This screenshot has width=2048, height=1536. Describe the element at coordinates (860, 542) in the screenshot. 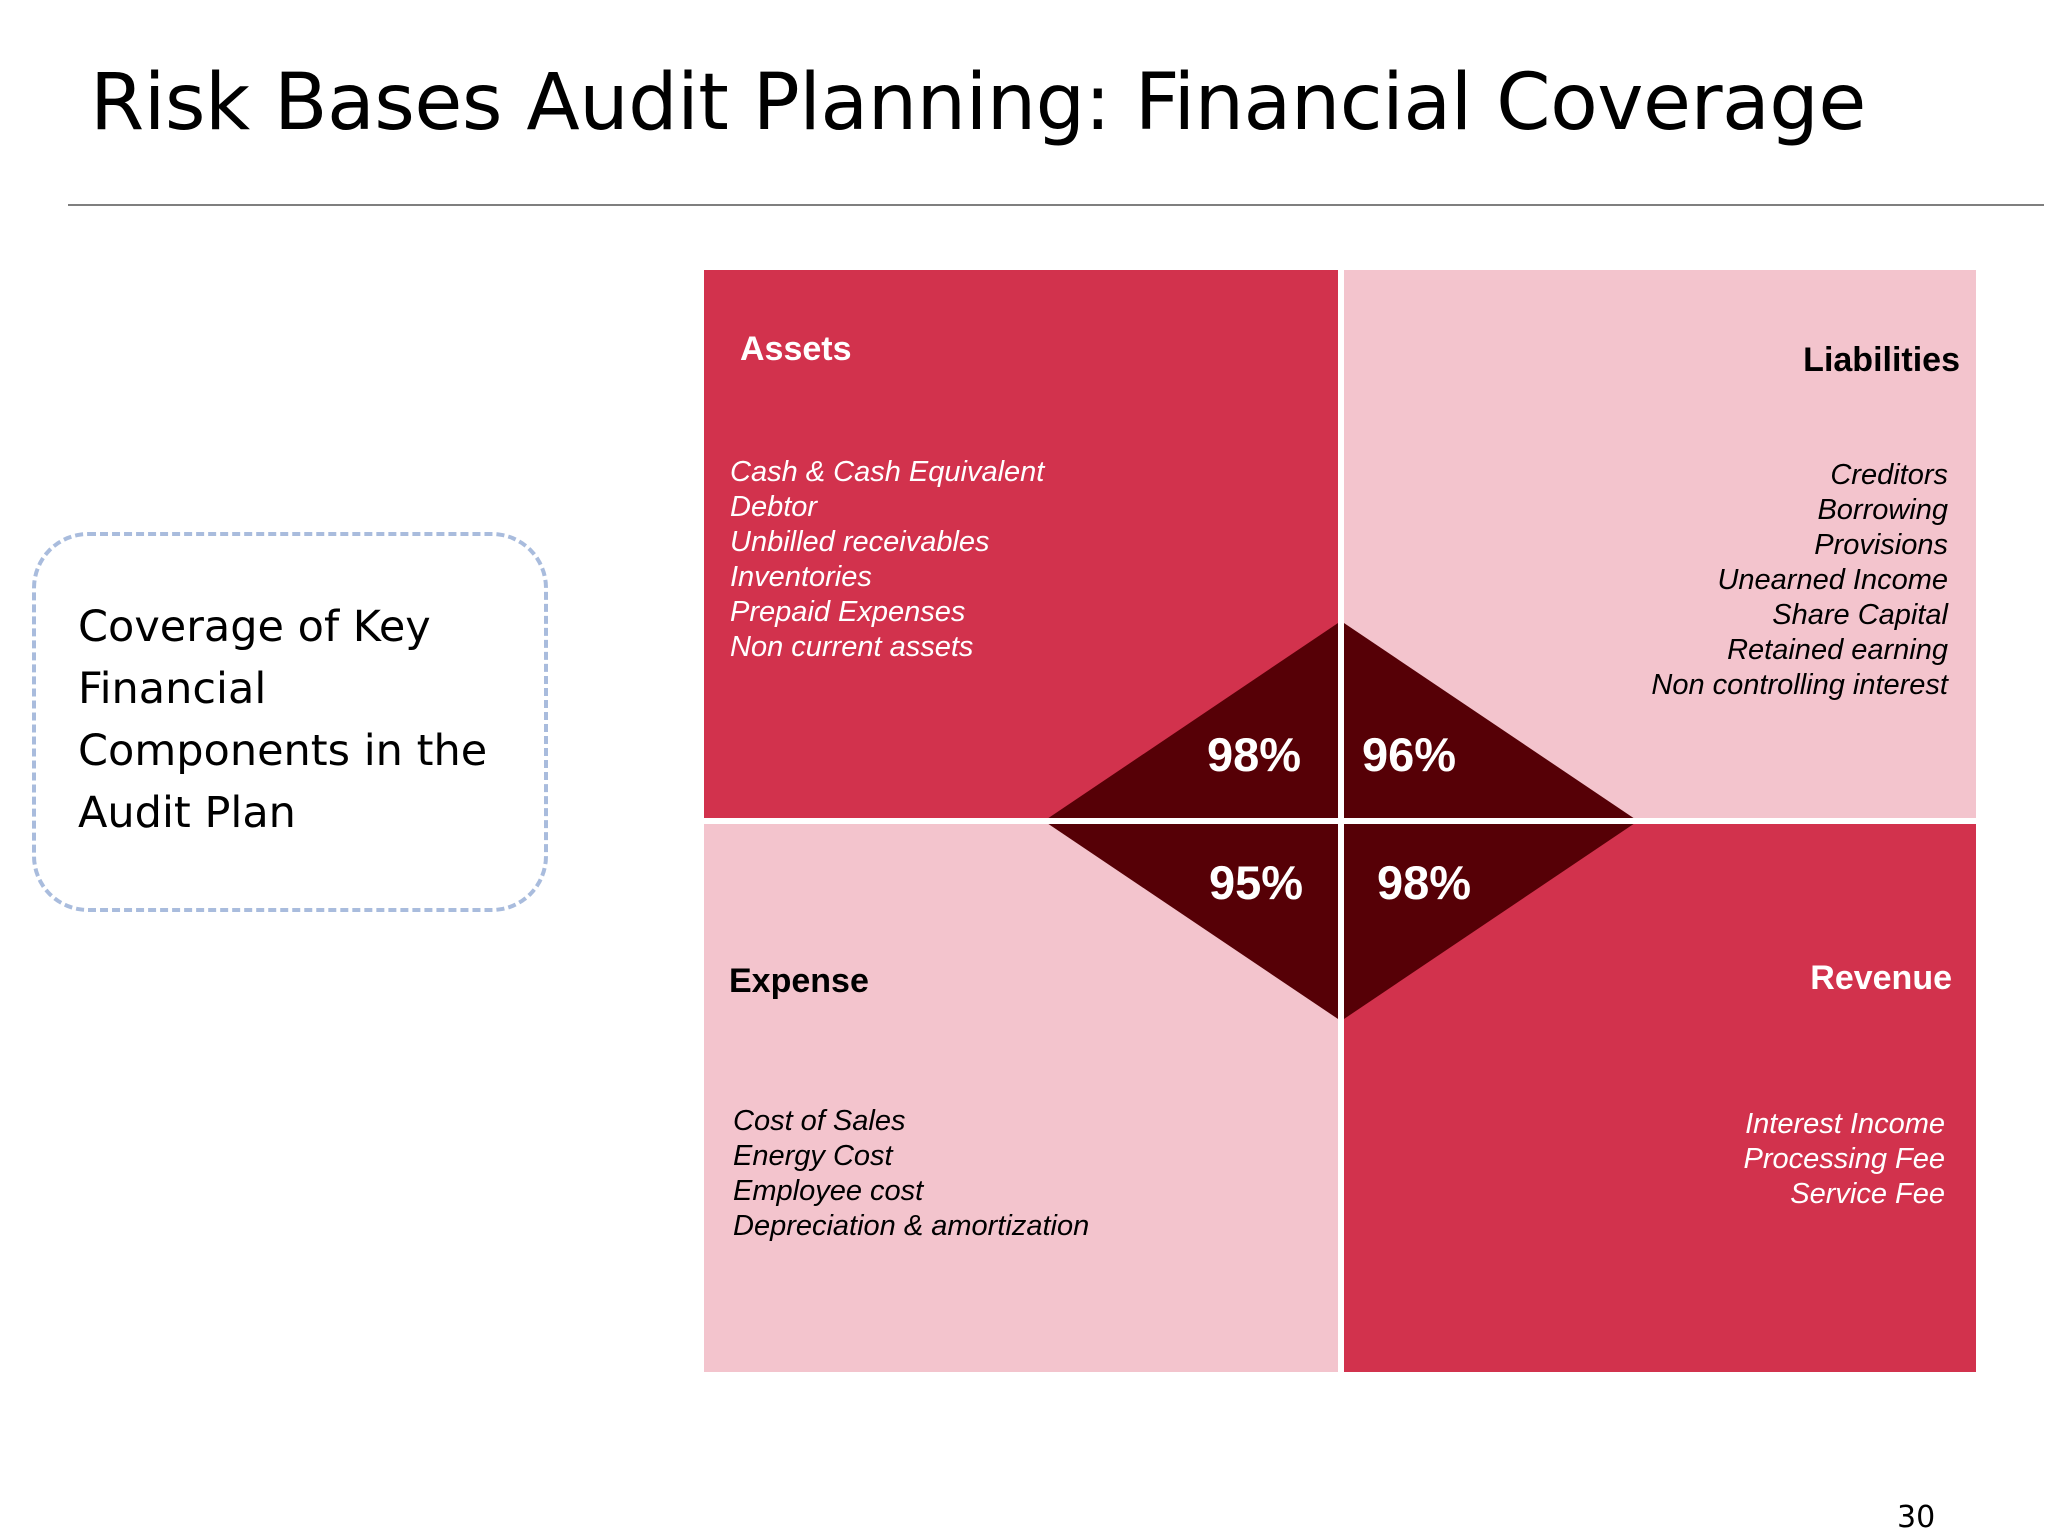

I see `assets-item: Unbilled receivables` at that location.